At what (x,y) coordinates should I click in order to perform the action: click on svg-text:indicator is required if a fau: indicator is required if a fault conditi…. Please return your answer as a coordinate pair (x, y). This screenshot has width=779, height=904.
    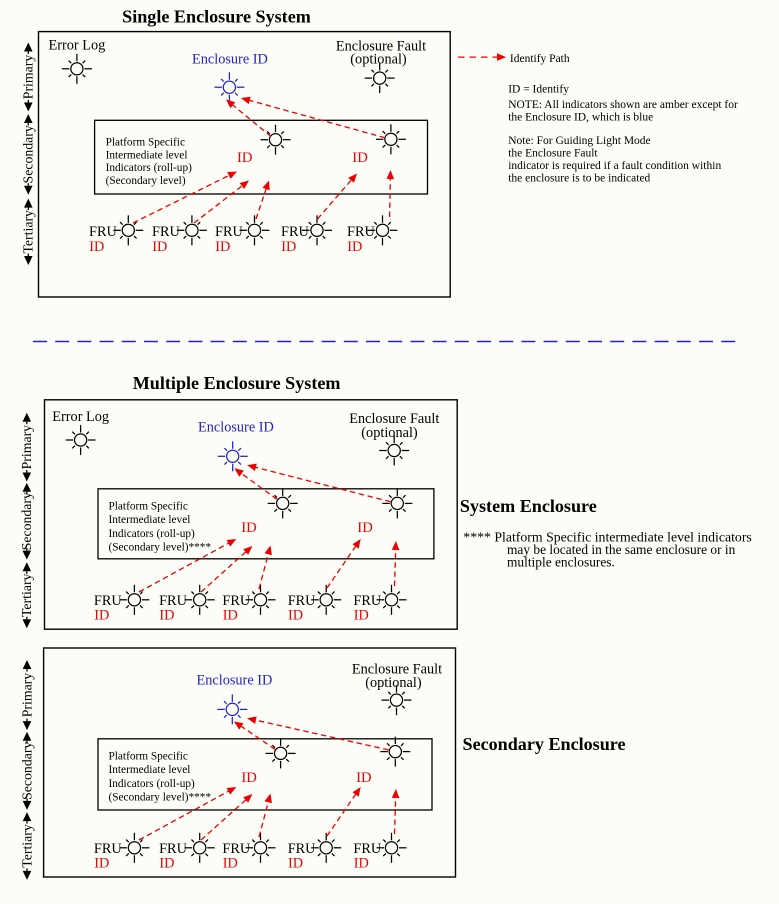
    Looking at the image, I should click on (614, 166).